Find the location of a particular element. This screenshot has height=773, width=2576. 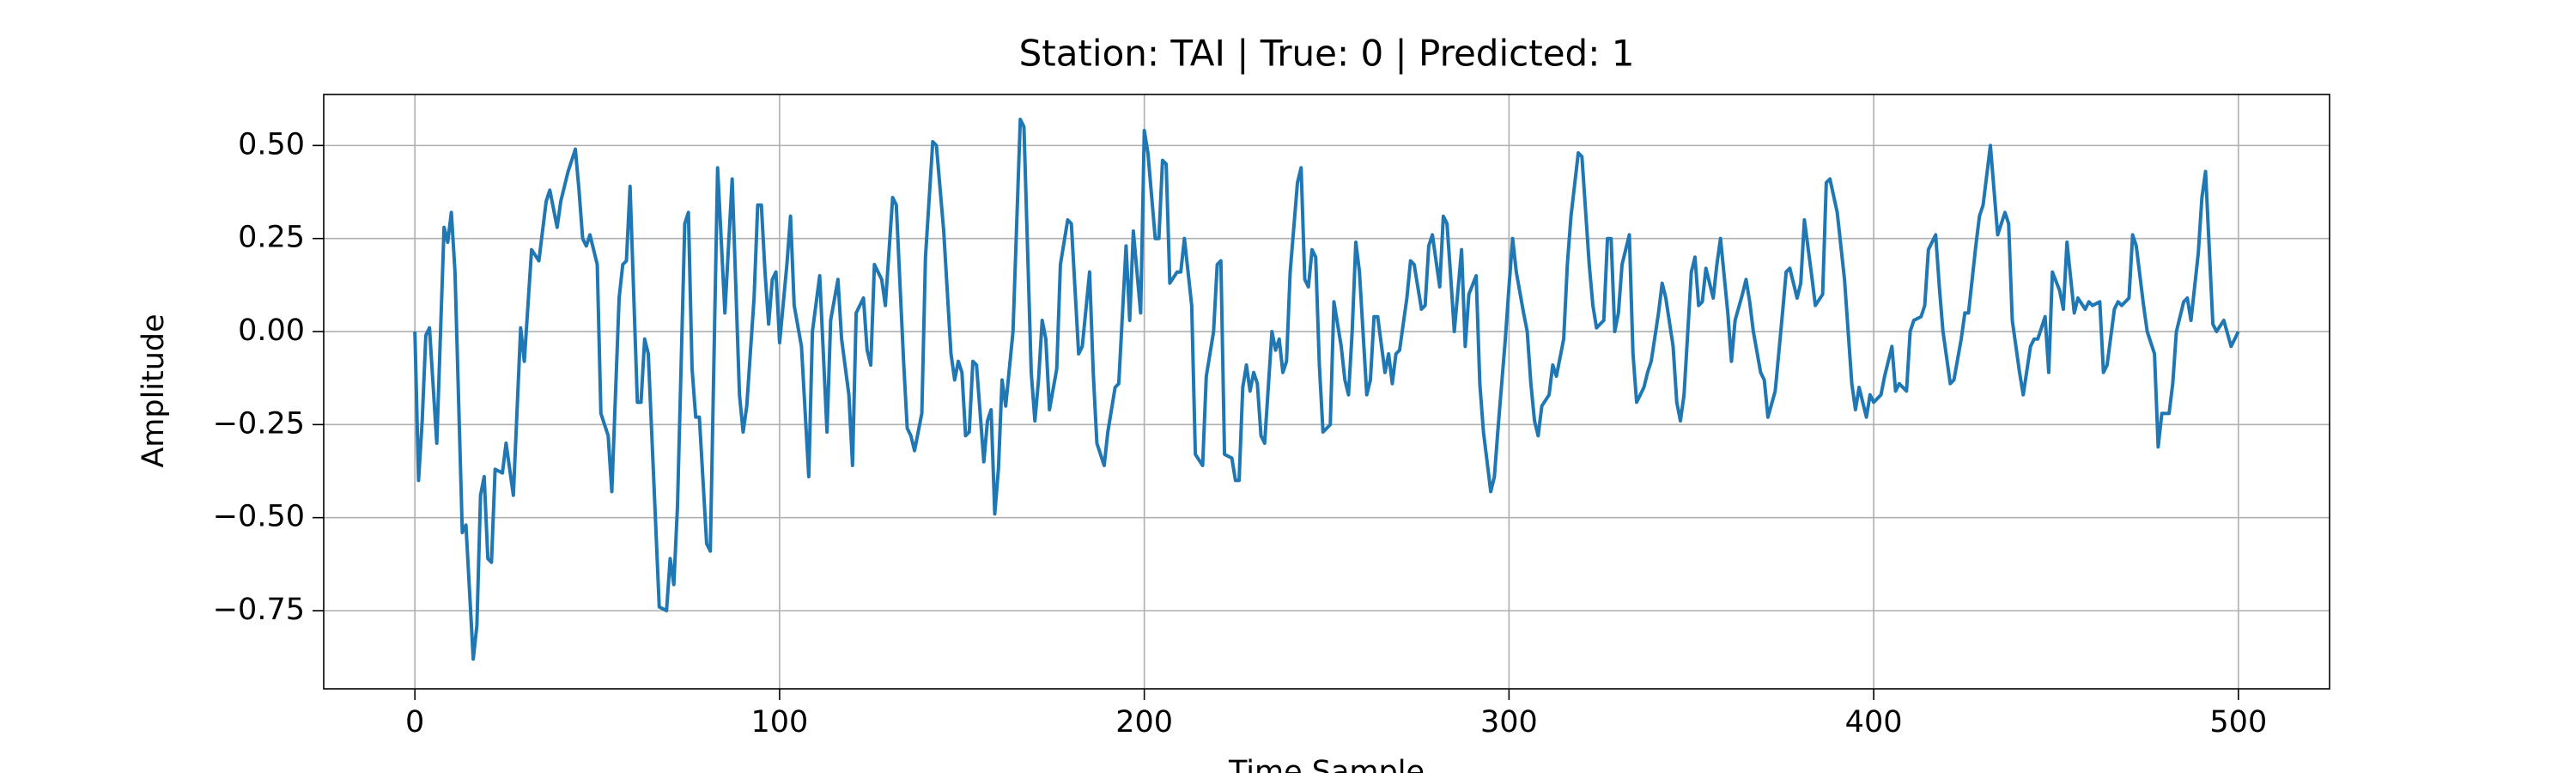

x-tick-label: 0 is located at coordinates (414, 722).